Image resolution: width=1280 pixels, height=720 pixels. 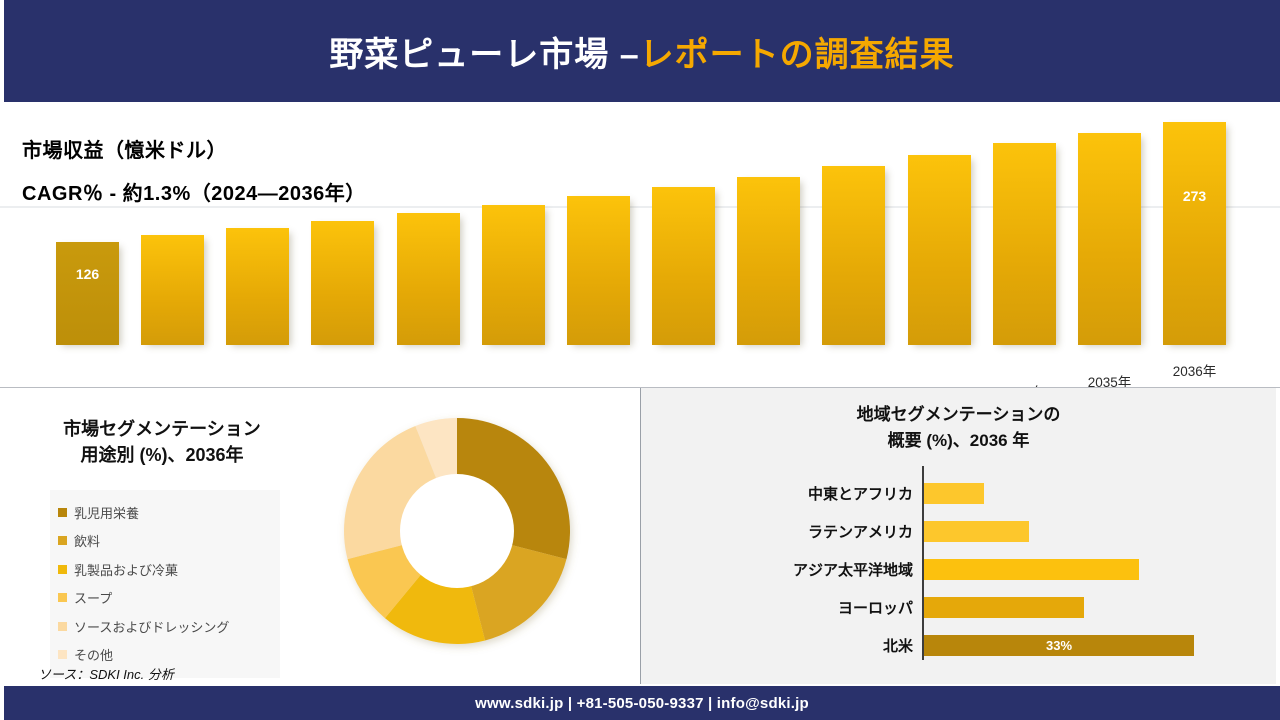 I want to click on revenue-bar: 273, so click(x=1194, y=233).